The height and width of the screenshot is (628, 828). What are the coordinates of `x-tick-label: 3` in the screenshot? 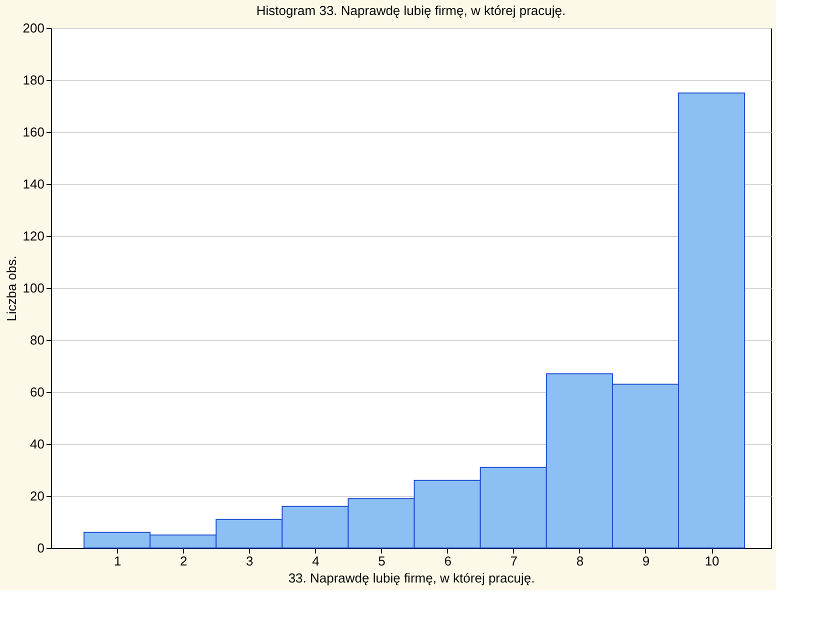 It's located at (250, 561).